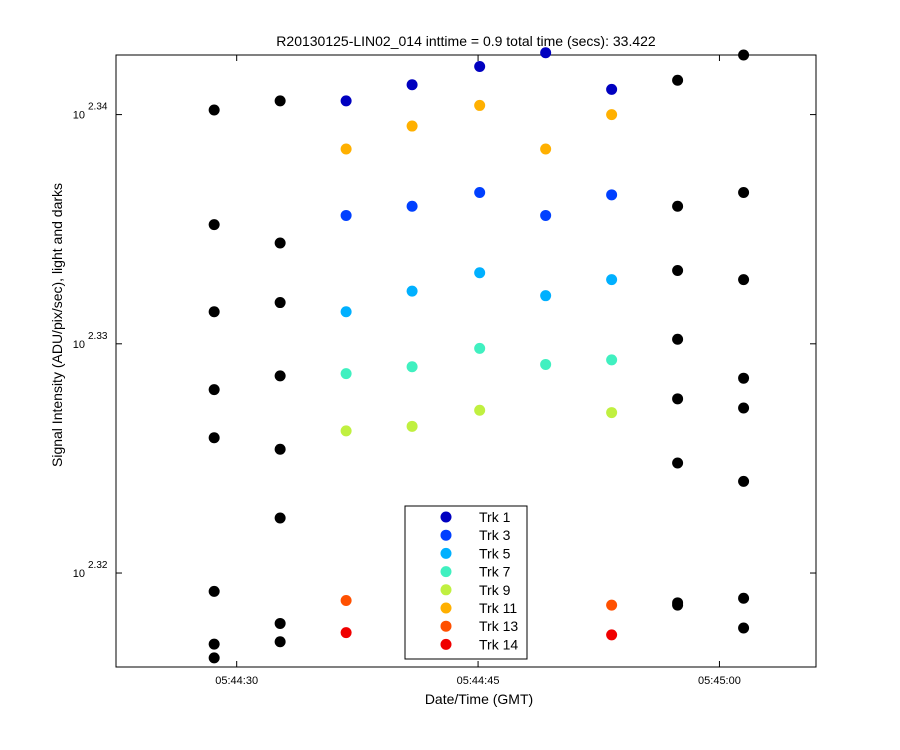  Describe the element at coordinates (495, 572) in the screenshot. I see `legend-label: Trk 7` at that location.